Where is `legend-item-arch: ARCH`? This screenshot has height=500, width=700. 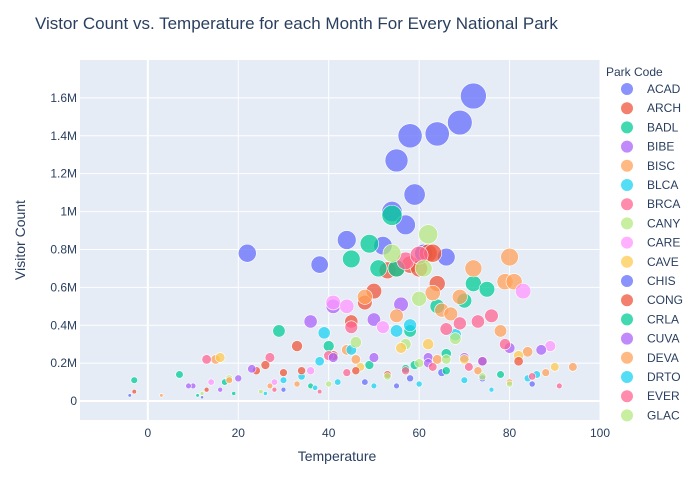
legend-item-arch: ARCH is located at coordinates (651, 108).